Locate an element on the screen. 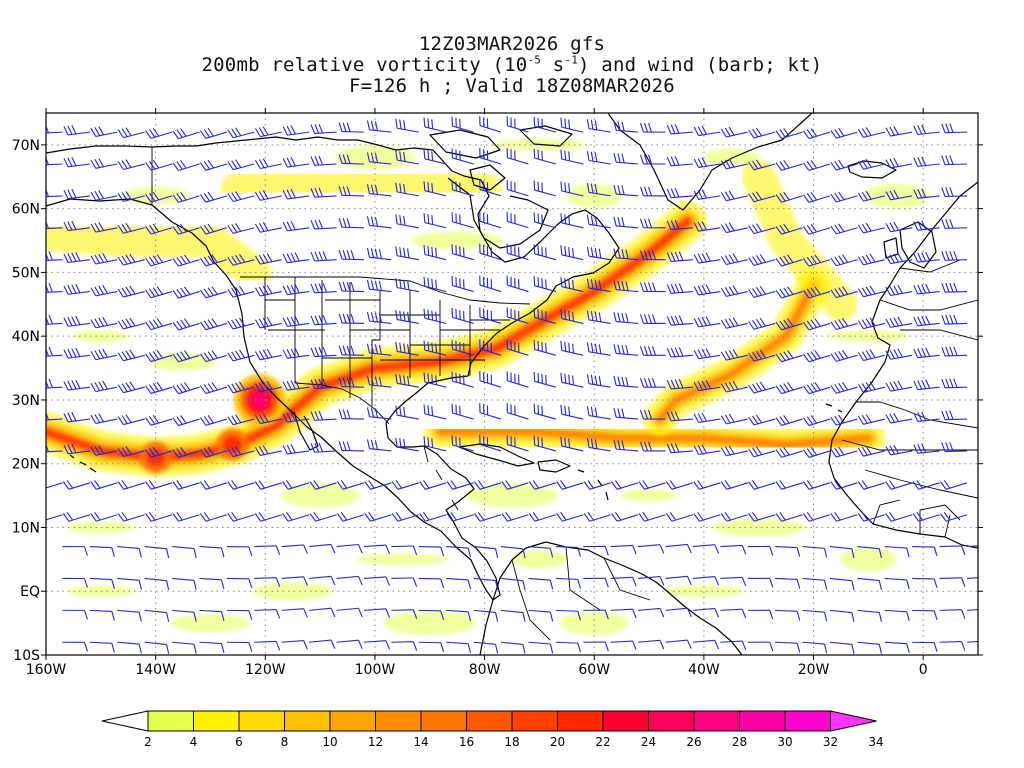 The height and width of the screenshot is (768, 1024). lon-label: 20W is located at coordinates (814, 670).